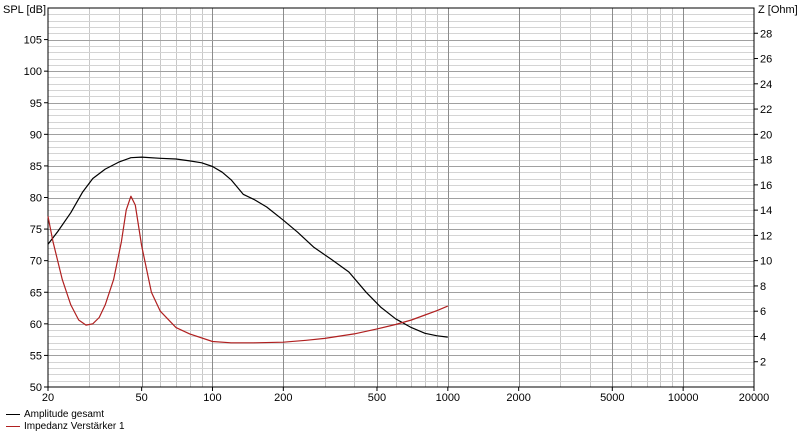  I want to click on y2-tick-label: 16, so click(766, 186).